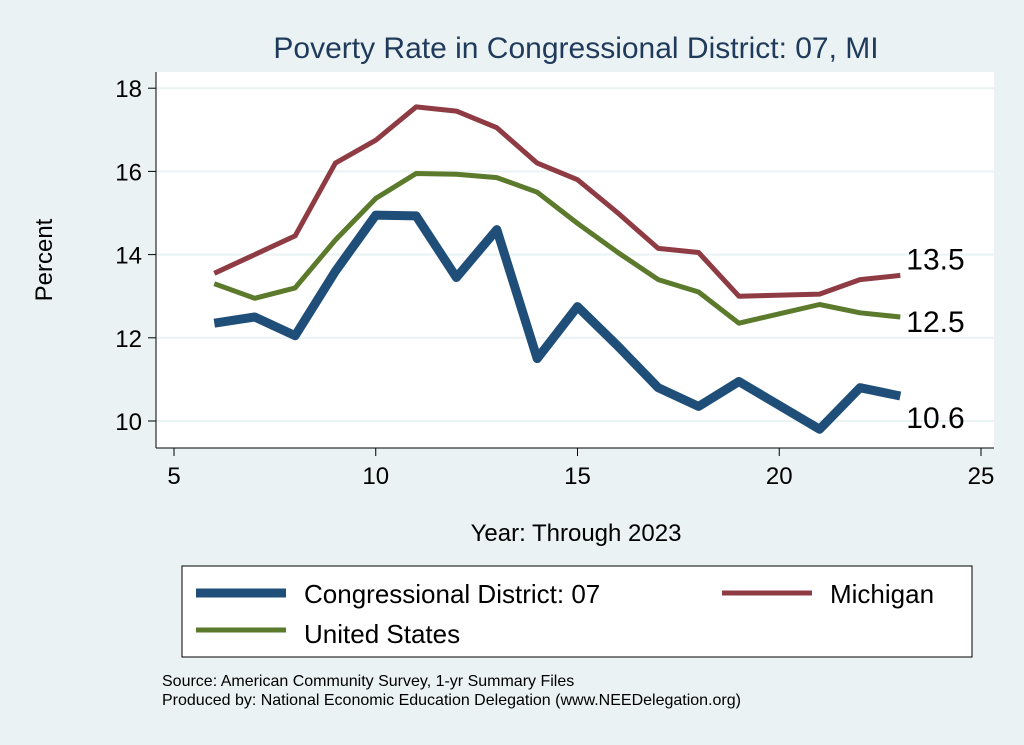 This screenshot has width=1024, height=745. I want to click on end-value-label: 10.6, so click(935, 418).